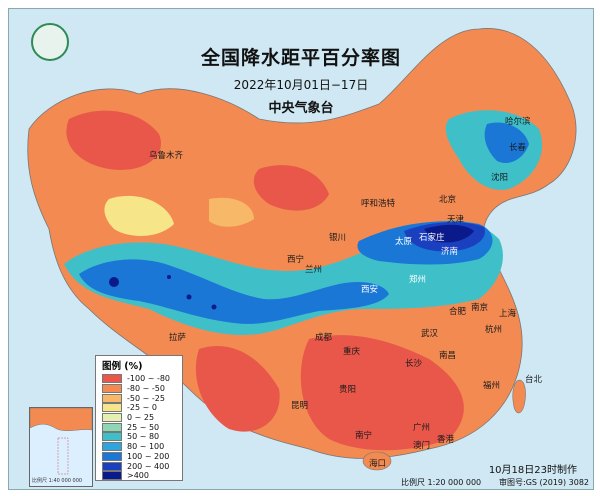  I want to click on legend-label: 50 ~ 80, so click(143, 437).